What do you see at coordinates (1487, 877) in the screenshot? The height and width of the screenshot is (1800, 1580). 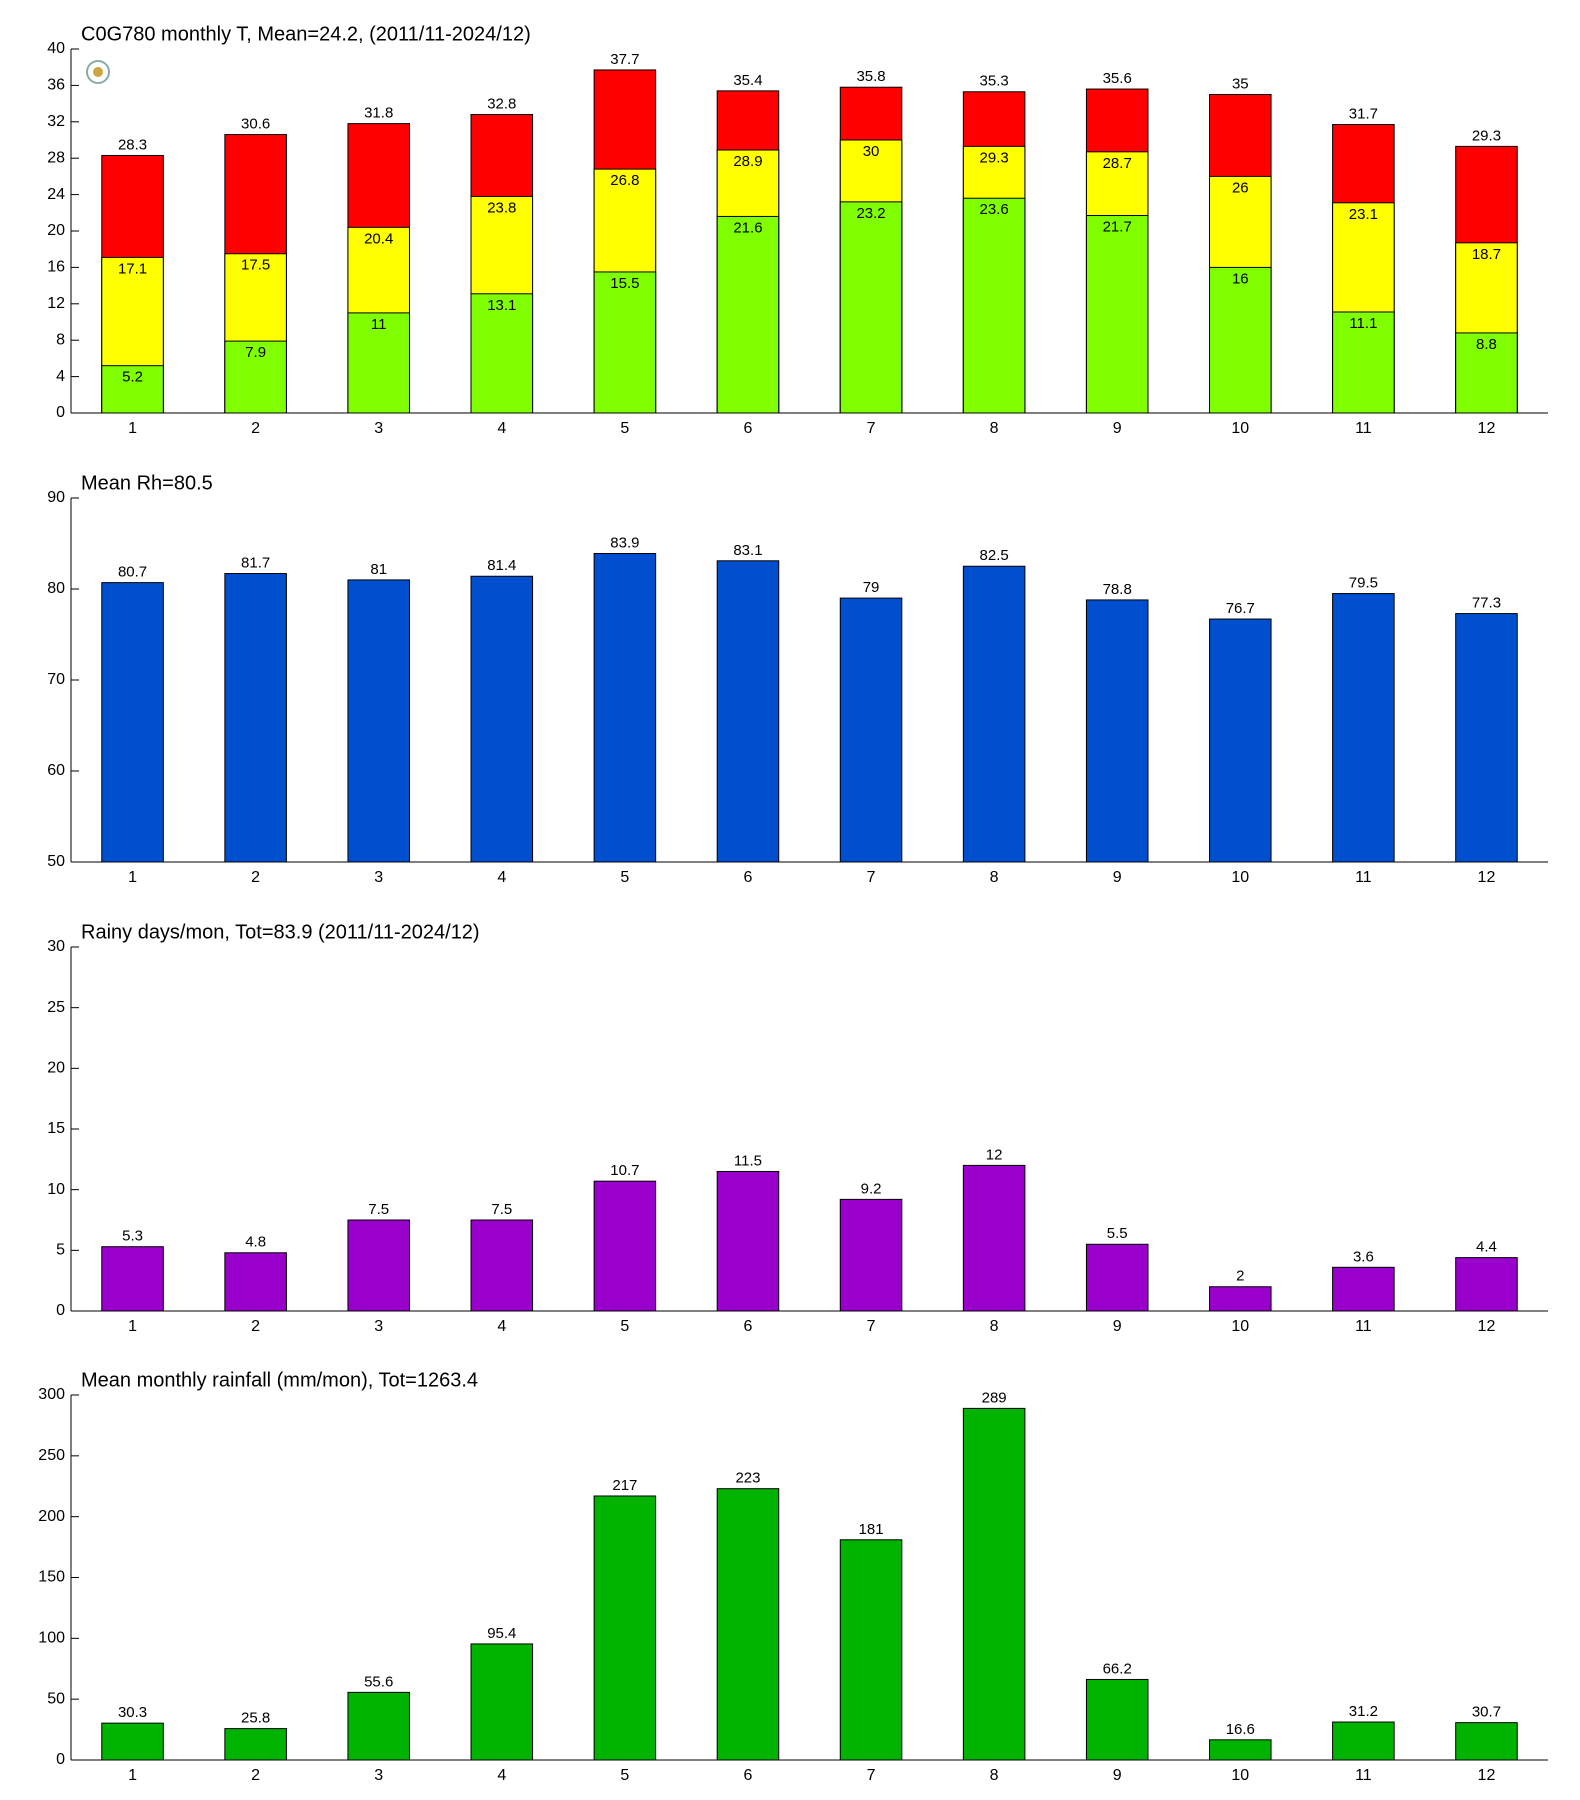 I see `x-tick-label: 12` at bounding box center [1487, 877].